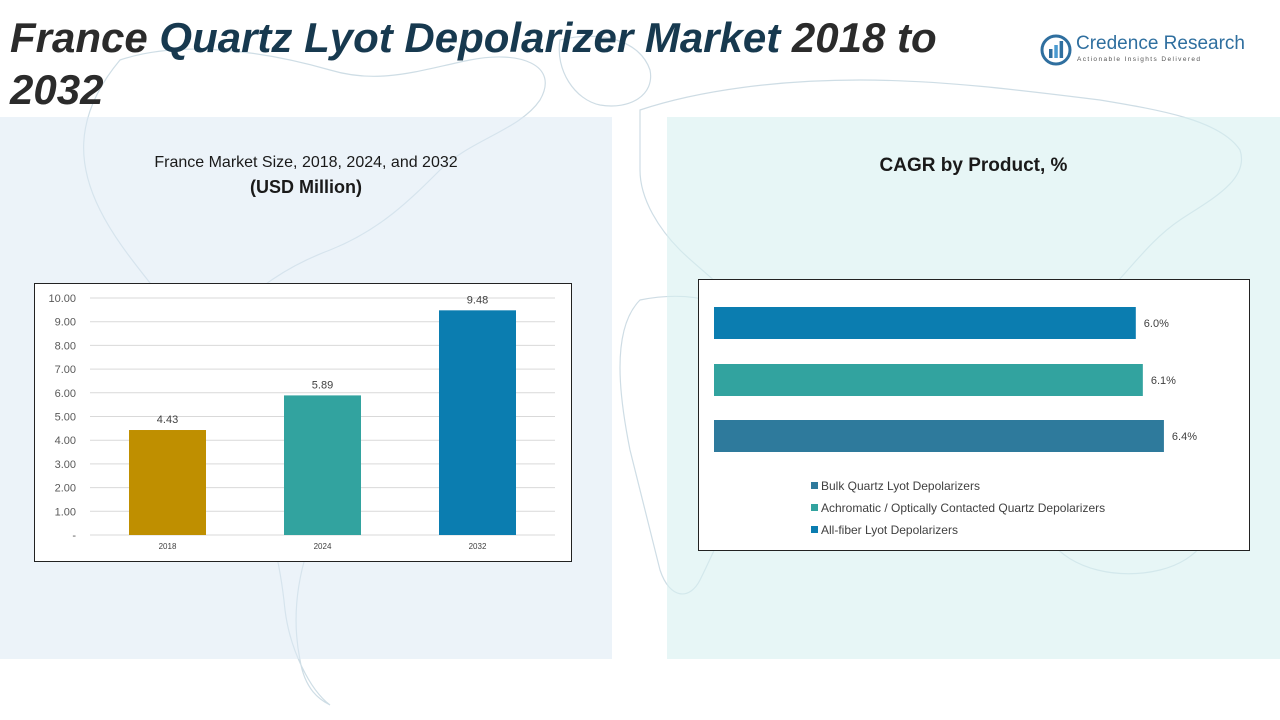  I want to click on y-tick-label: 1.00, so click(65, 512).